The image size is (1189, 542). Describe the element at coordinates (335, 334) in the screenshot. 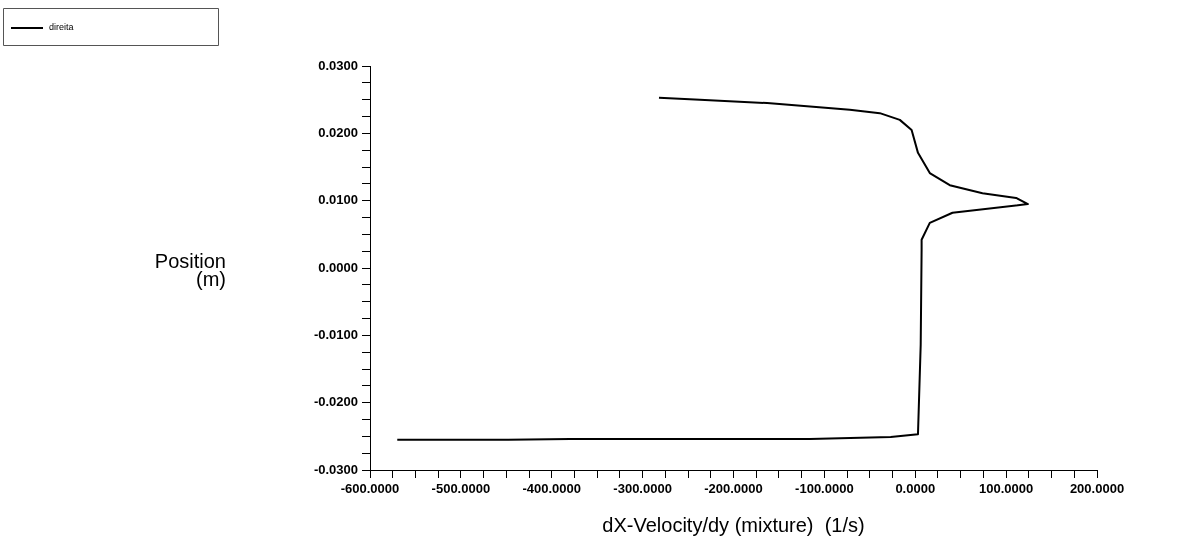

I see `y-tick-label: -0.0100` at that location.